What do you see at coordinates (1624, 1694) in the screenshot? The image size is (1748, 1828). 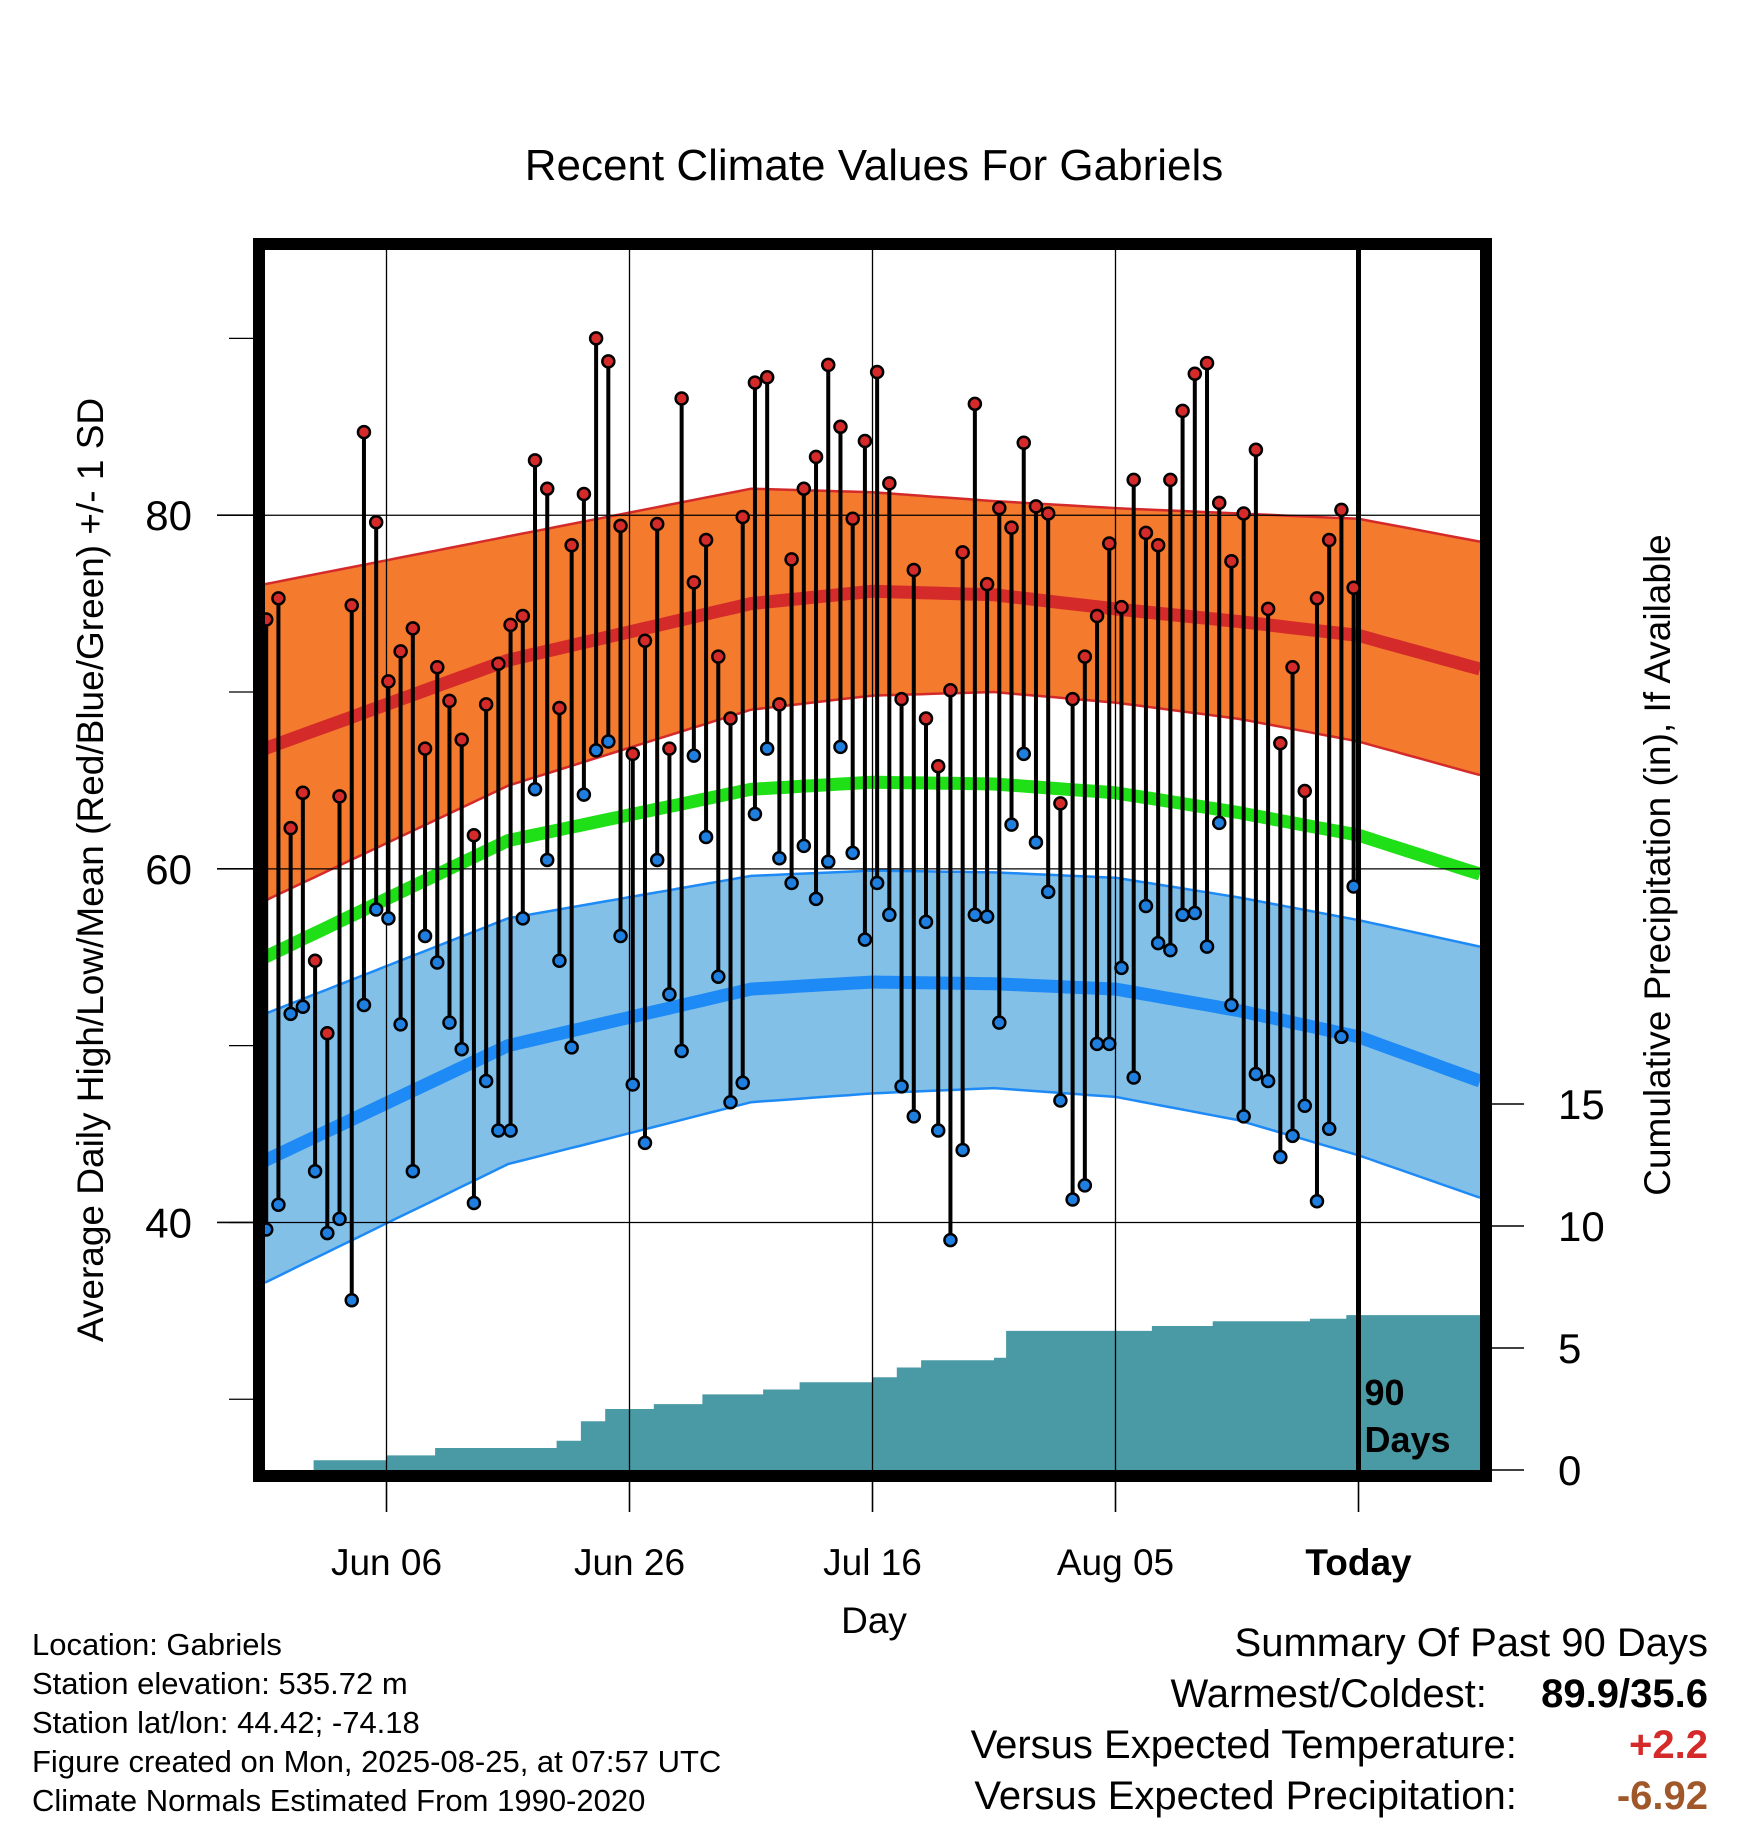 I see `warm-cold-value: 89.9/35.6` at bounding box center [1624, 1694].